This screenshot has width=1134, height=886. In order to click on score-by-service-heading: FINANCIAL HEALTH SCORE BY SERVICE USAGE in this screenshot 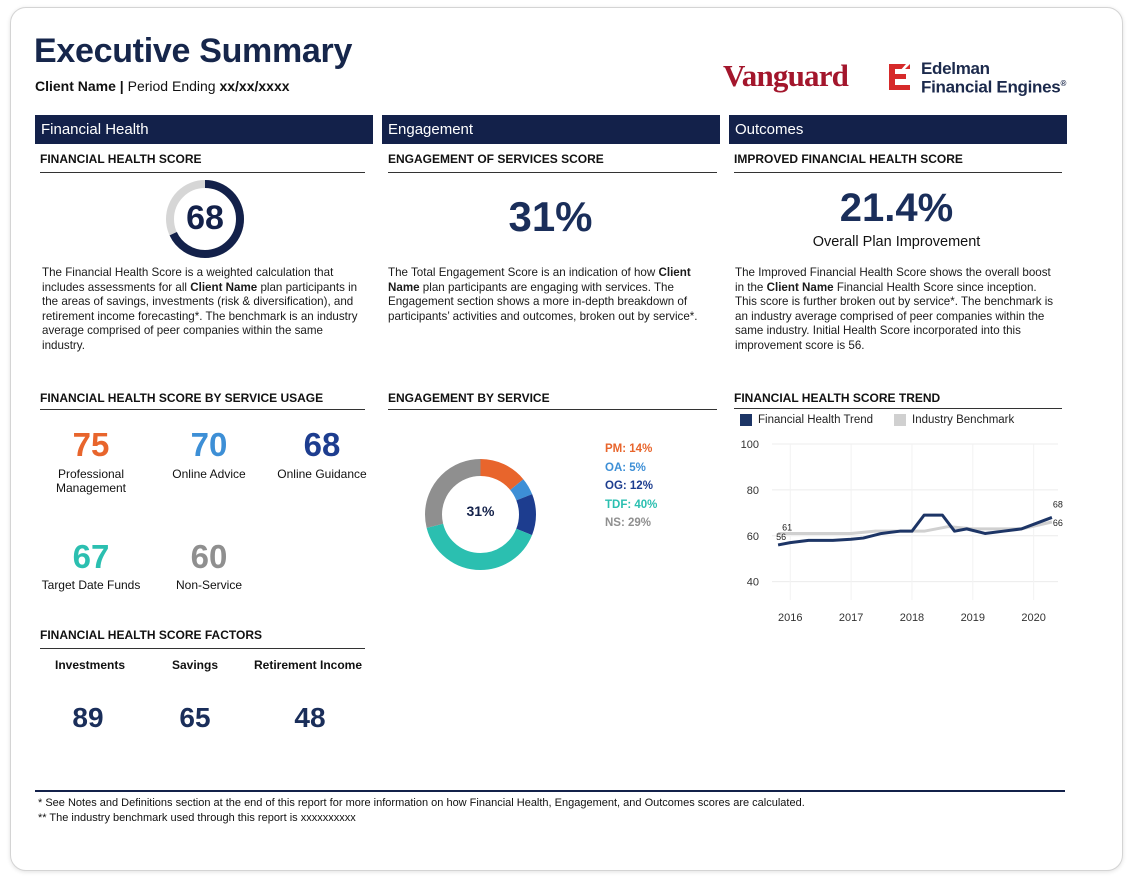, I will do `click(182, 398)`.